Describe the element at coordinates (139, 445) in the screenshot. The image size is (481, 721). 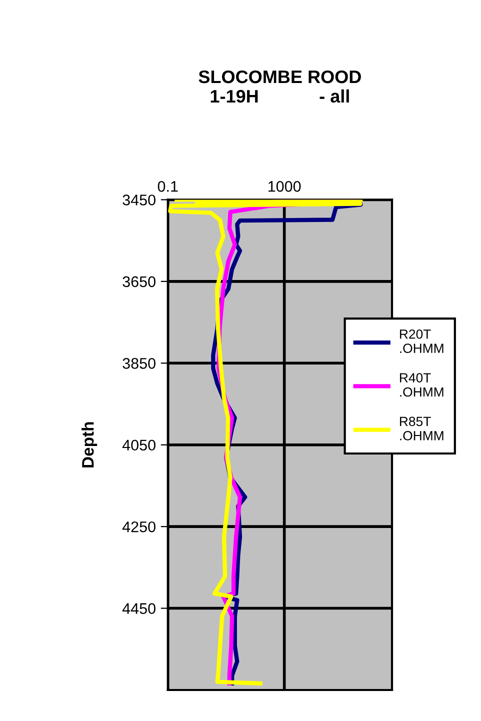
I see `y-tick-label: 4050` at that location.